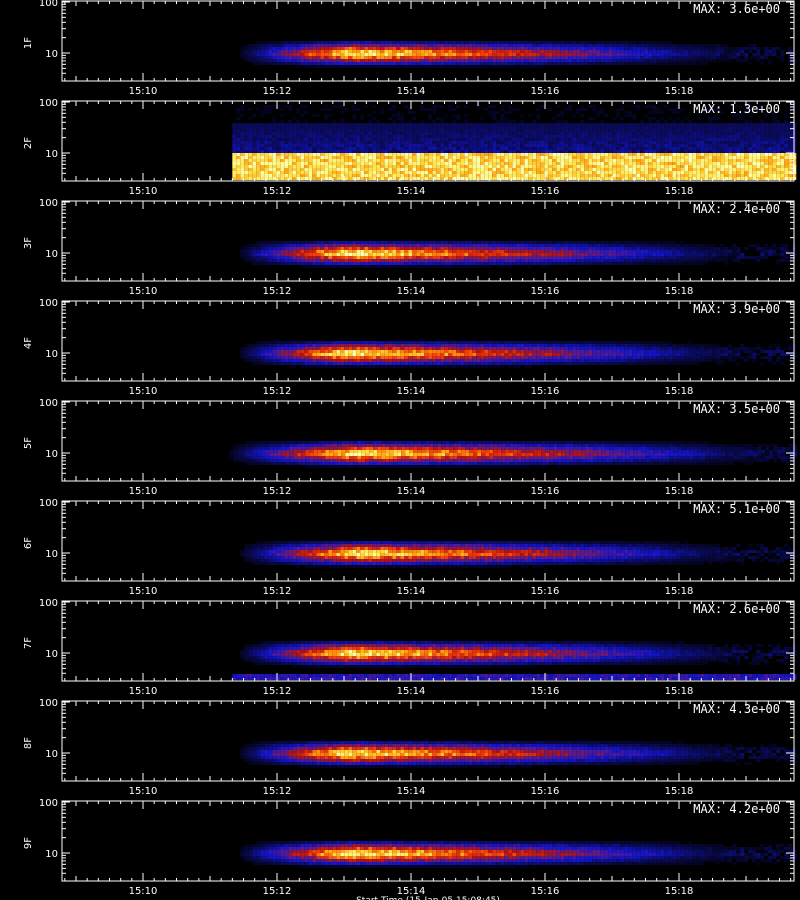  What do you see at coordinates (277, 191) in the screenshot?
I see `x-tick-label: 15:12` at bounding box center [277, 191].